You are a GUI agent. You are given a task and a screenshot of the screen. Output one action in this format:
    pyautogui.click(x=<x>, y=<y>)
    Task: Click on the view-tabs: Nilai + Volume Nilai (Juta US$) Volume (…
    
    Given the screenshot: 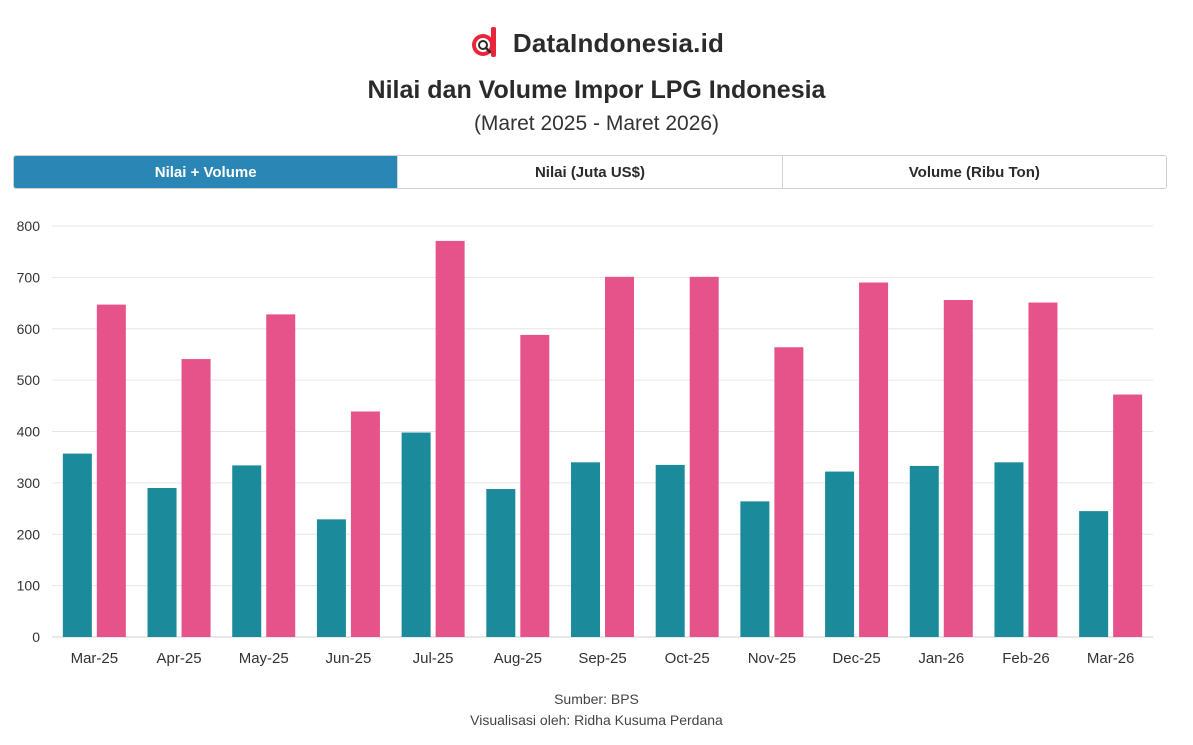 What is the action you would take?
    pyautogui.click(x=590, y=172)
    